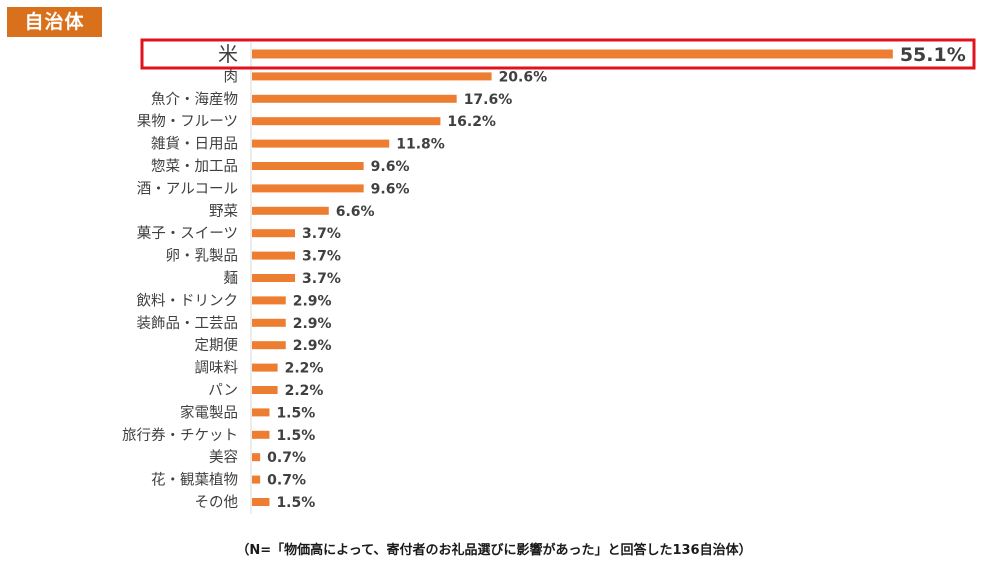 Image resolution: width=988 pixels, height=562 pixels. What do you see at coordinates (223, 211) in the screenshot?
I see `category-label-7: 野菜` at bounding box center [223, 211].